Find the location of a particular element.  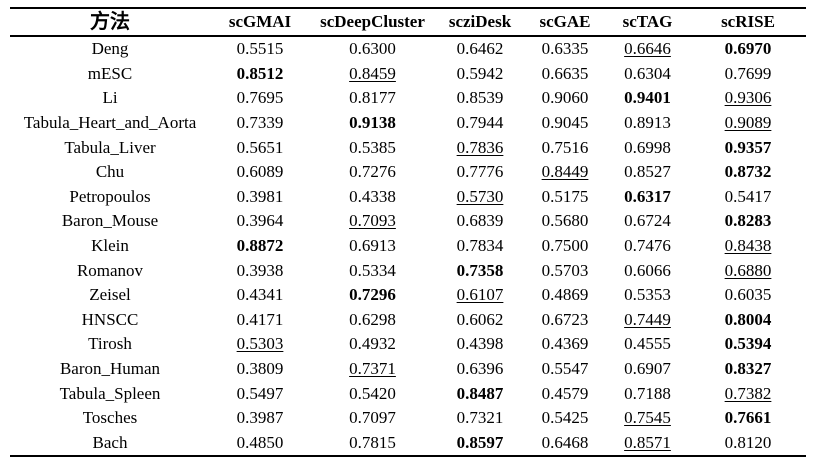

metric-value: 0.7476 is located at coordinates (647, 246).